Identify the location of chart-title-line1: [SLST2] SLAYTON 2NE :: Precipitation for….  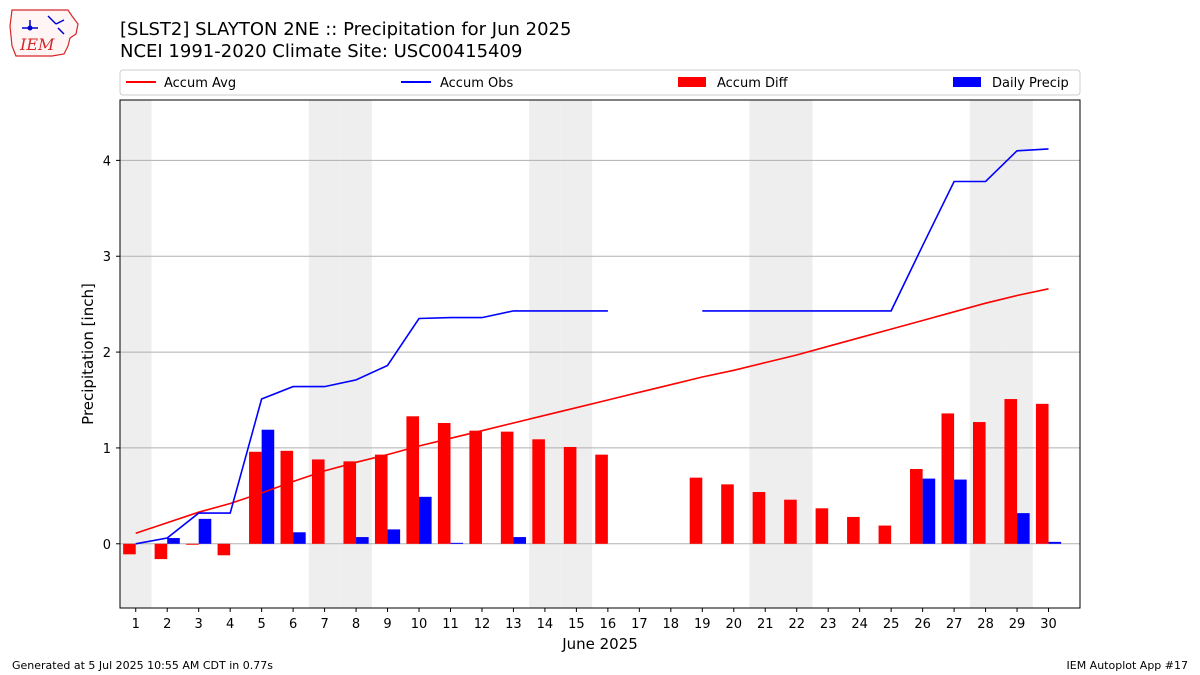
(345, 29).